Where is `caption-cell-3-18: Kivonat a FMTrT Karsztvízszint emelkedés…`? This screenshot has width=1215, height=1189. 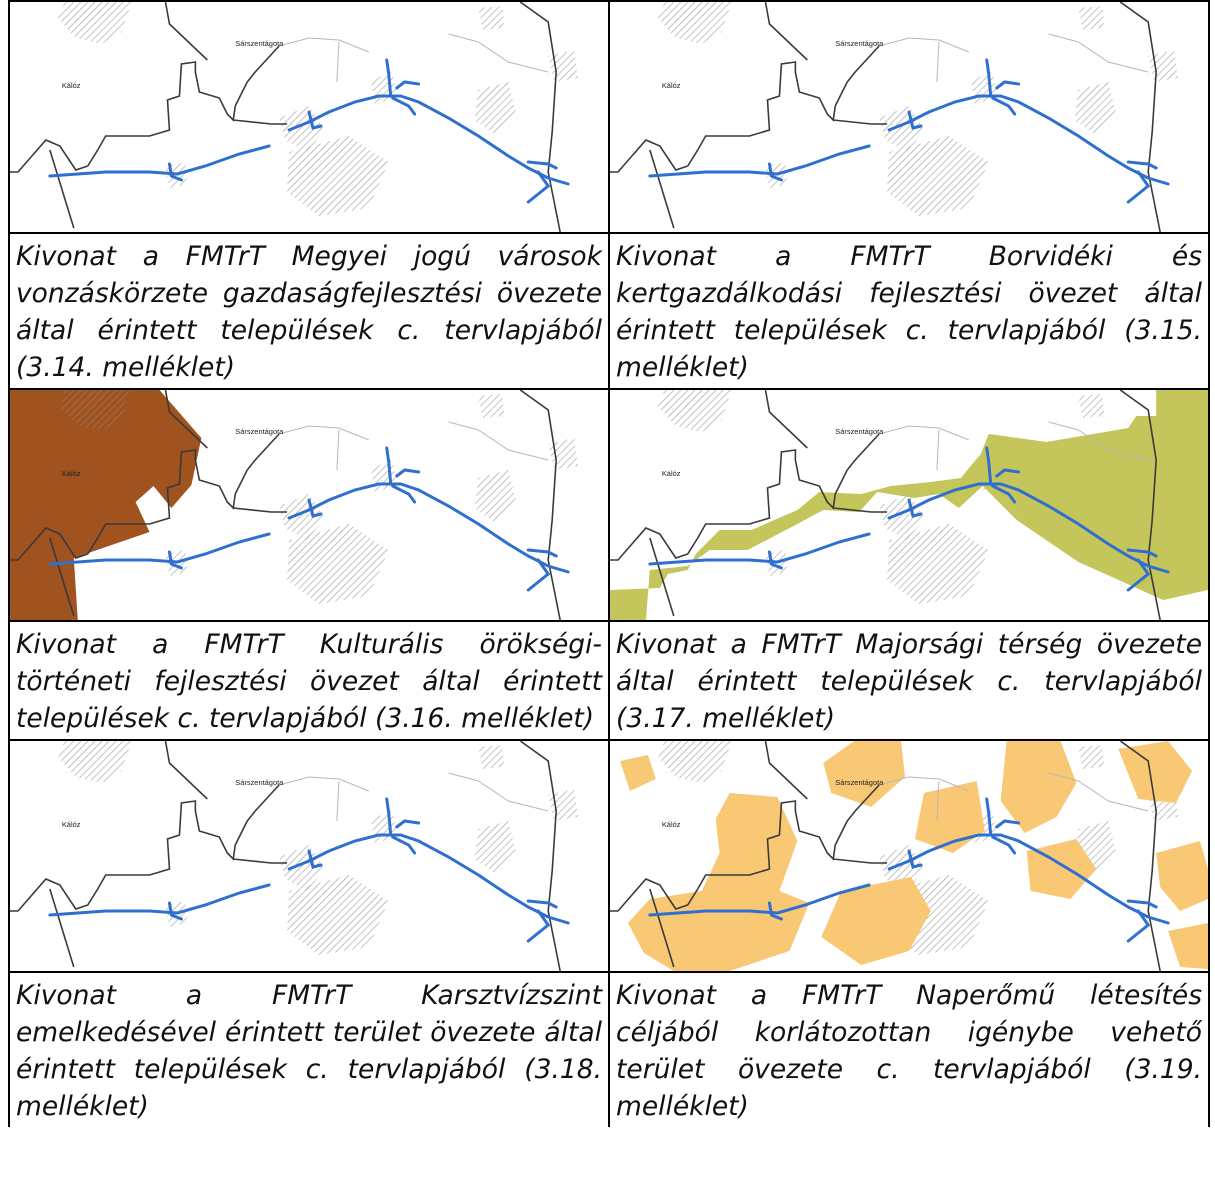 caption-cell-3-18: Kivonat a FMTrT Karsztvízszint emelkedés… is located at coordinates (309, 1049).